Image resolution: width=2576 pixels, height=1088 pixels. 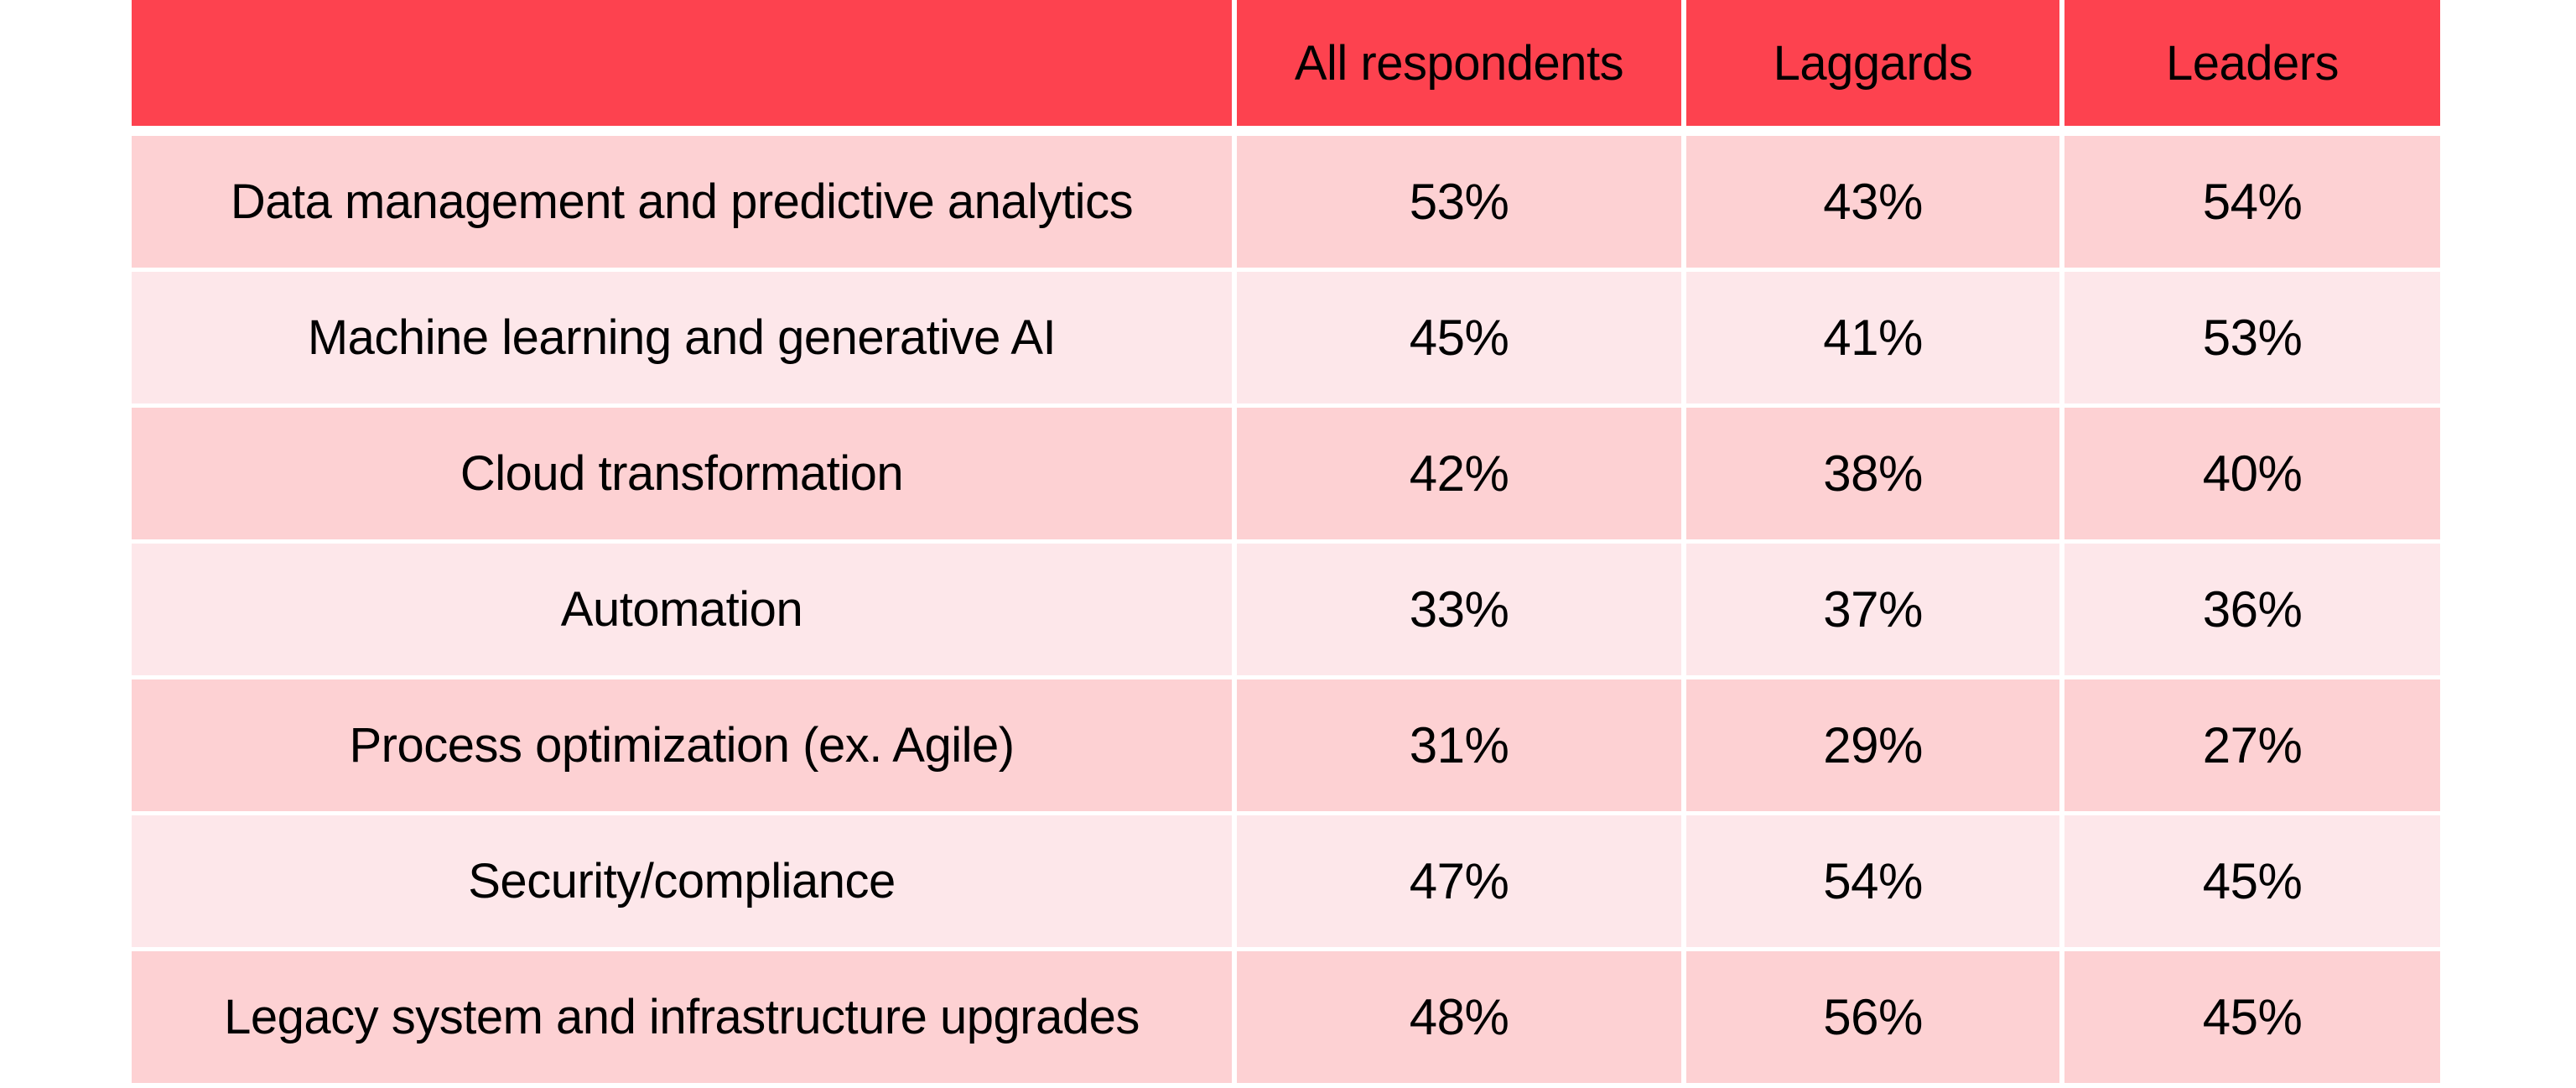 What do you see at coordinates (1872, 609) in the screenshot?
I see `value-cell: 37%` at bounding box center [1872, 609].